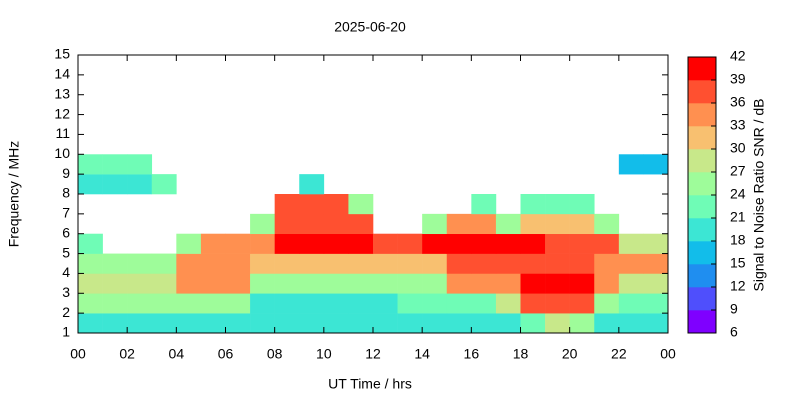  I want to click on x-tick-label: 14, so click(422, 354).